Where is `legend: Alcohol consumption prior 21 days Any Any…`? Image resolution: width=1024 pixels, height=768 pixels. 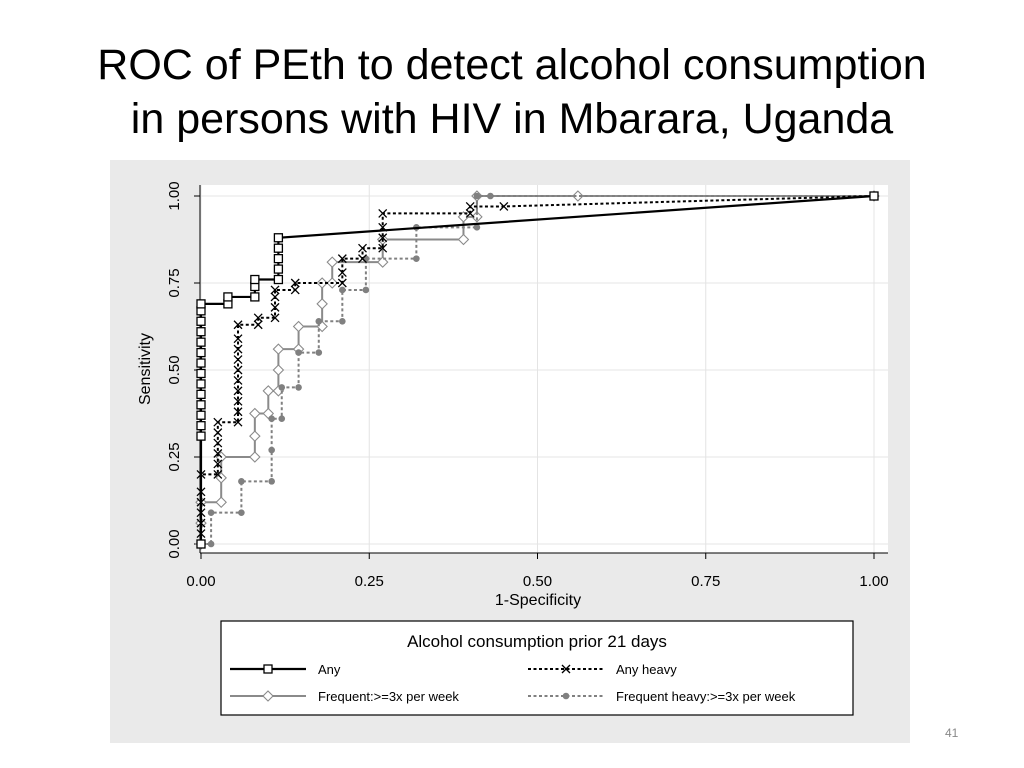 legend: Alcohol consumption prior 21 days Any Any… is located at coordinates (537, 668).